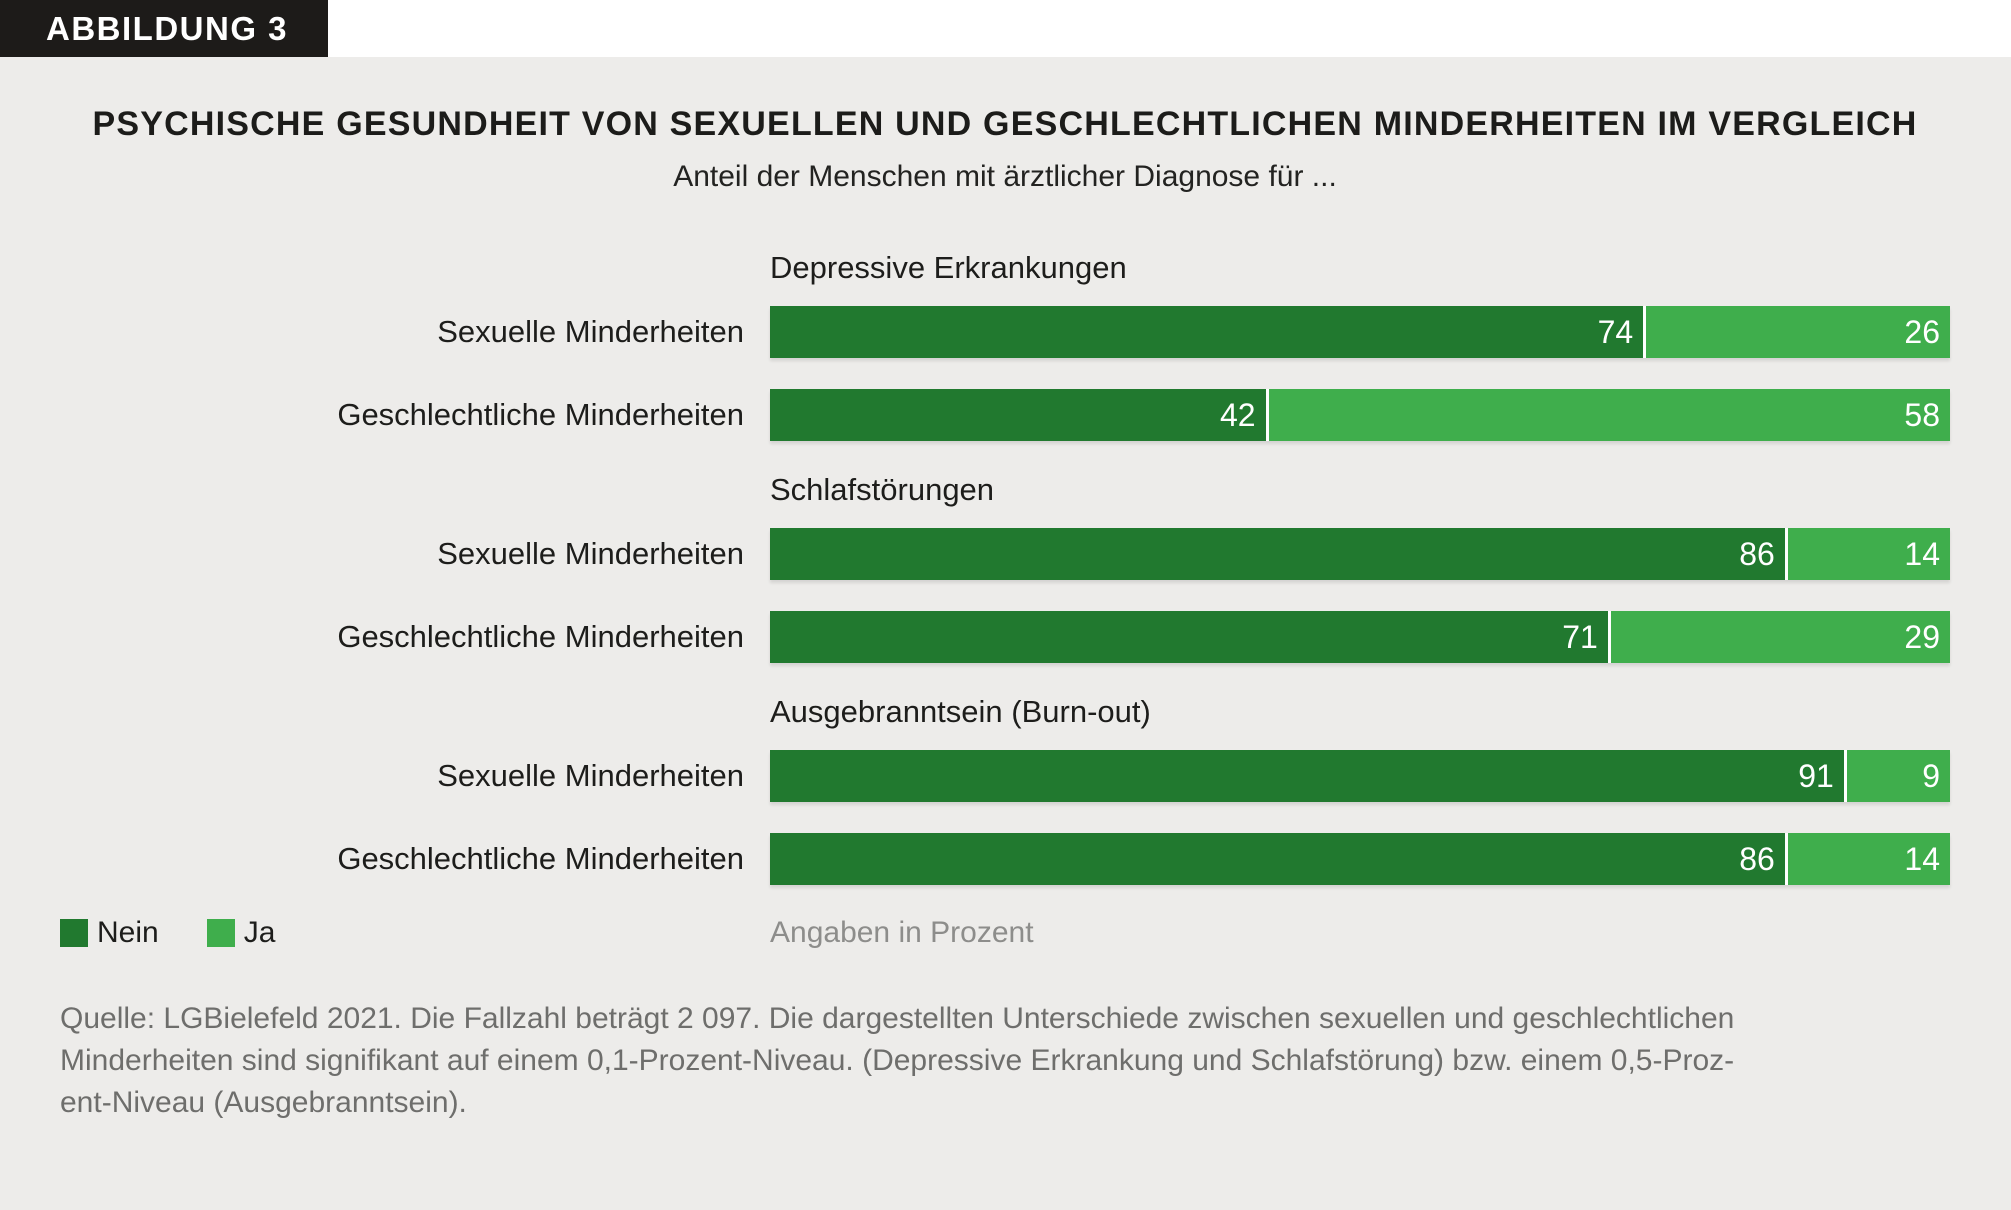  Describe the element at coordinates (74, 933) in the screenshot. I see `legend-swatch-nein` at that location.